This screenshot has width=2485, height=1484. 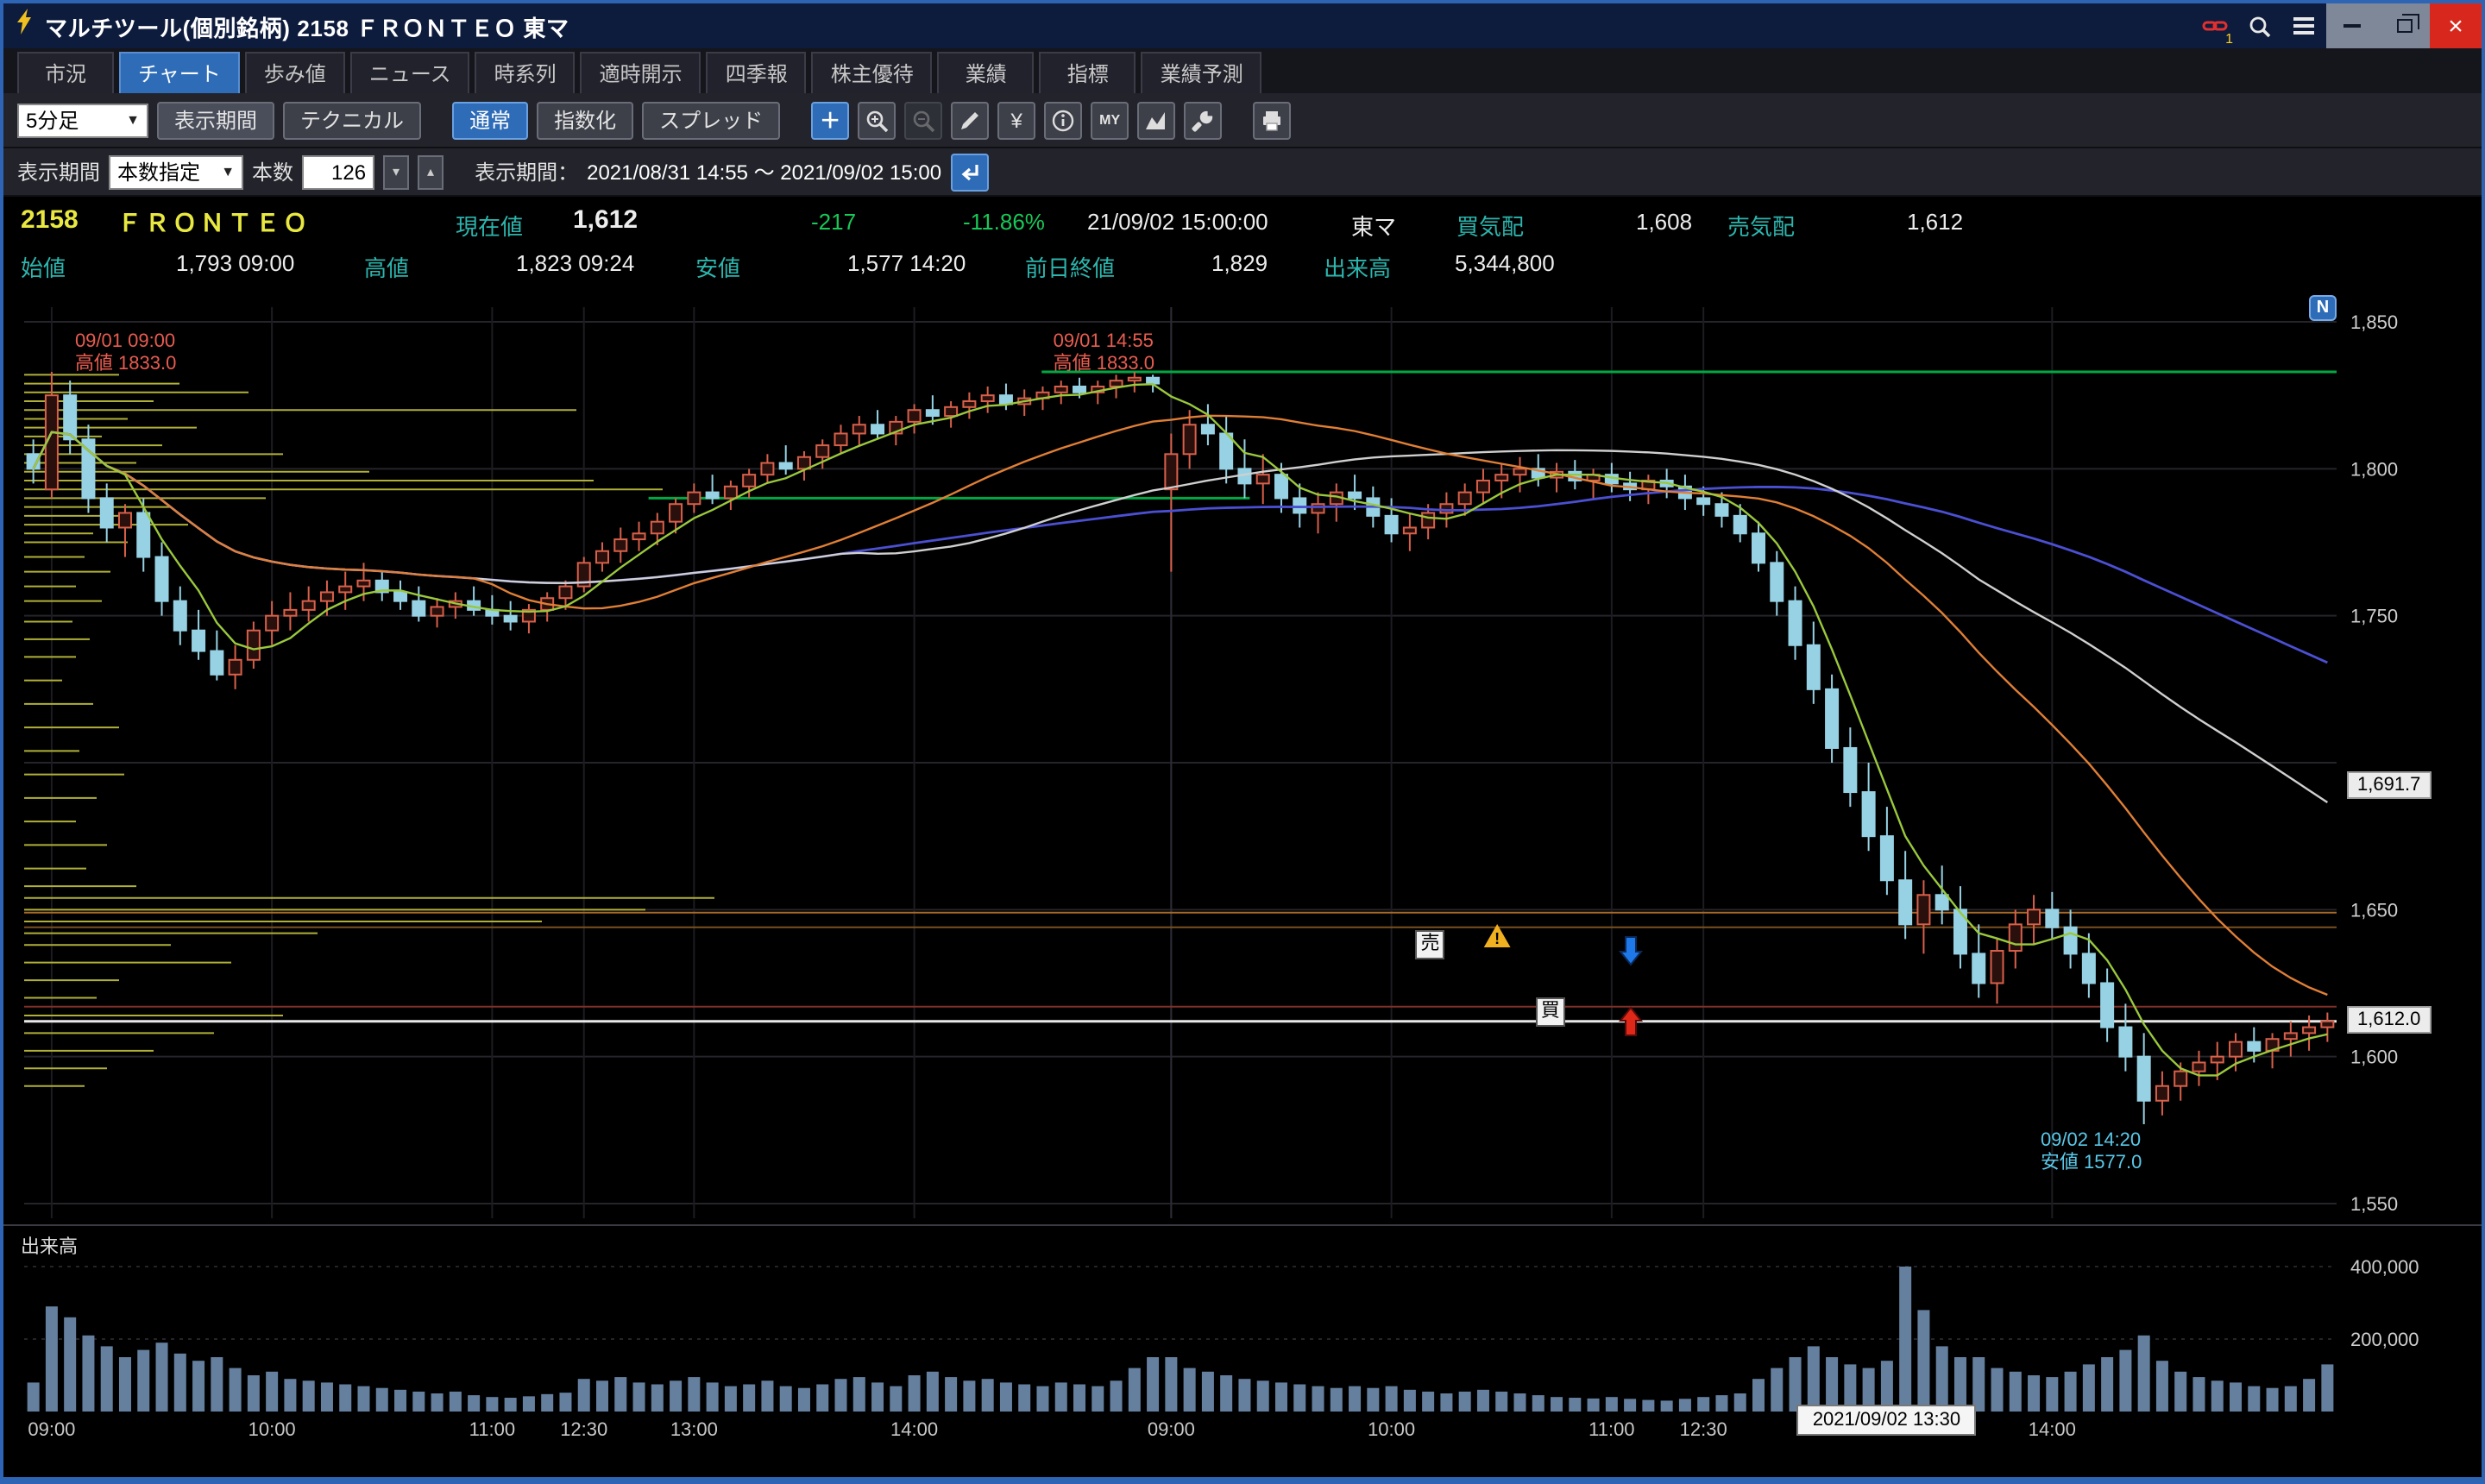 What do you see at coordinates (1374, 227) in the screenshot?
I see `market-name: 東マ` at bounding box center [1374, 227].